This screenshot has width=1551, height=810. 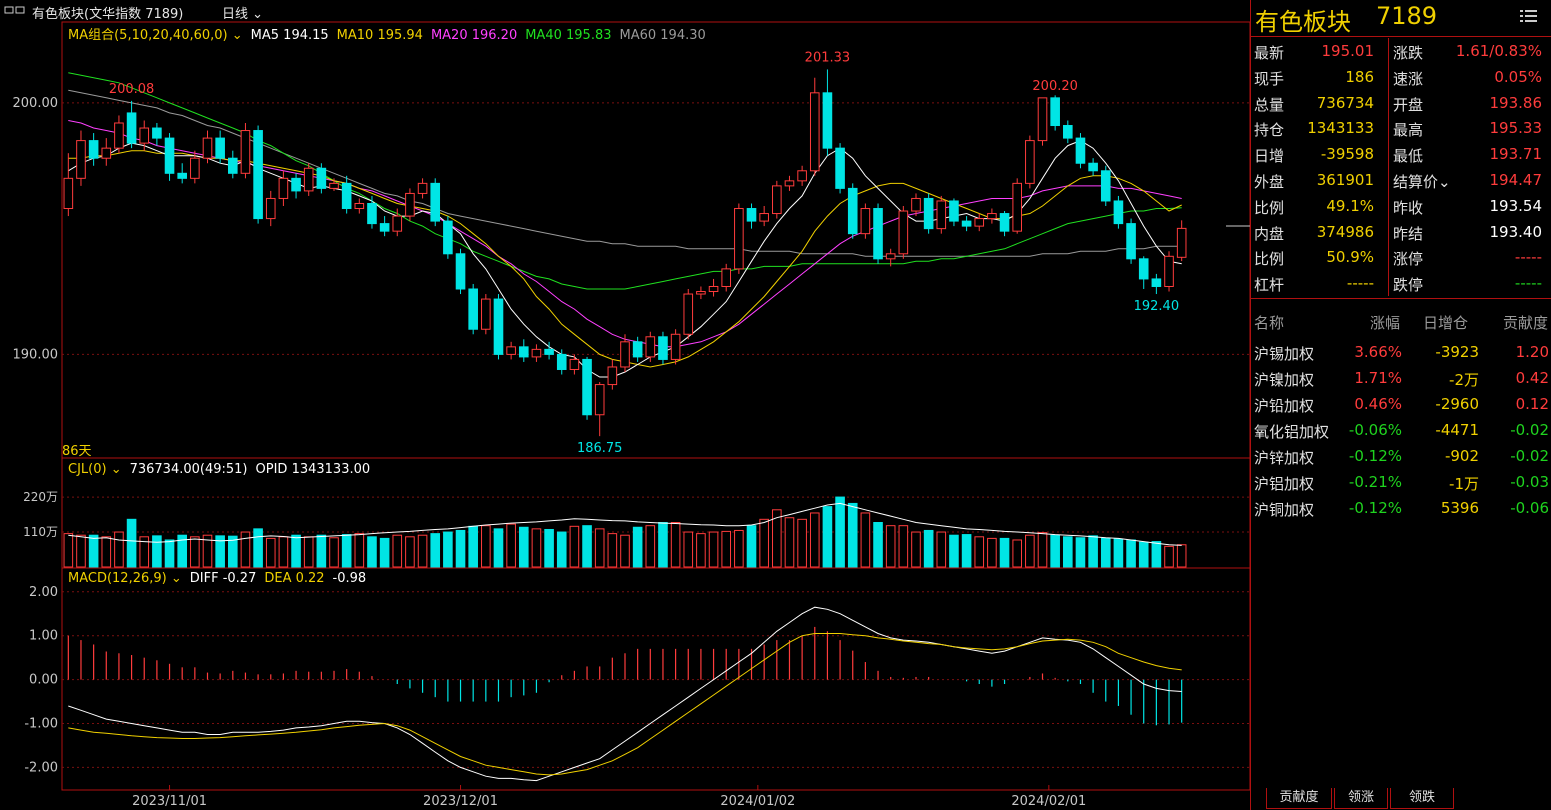 What do you see at coordinates (223, 469) in the screenshot?
I see `volume-legend: CJL(0) ⌄ 736734.00(49:51) OPID 1343133.00` at bounding box center [223, 469].